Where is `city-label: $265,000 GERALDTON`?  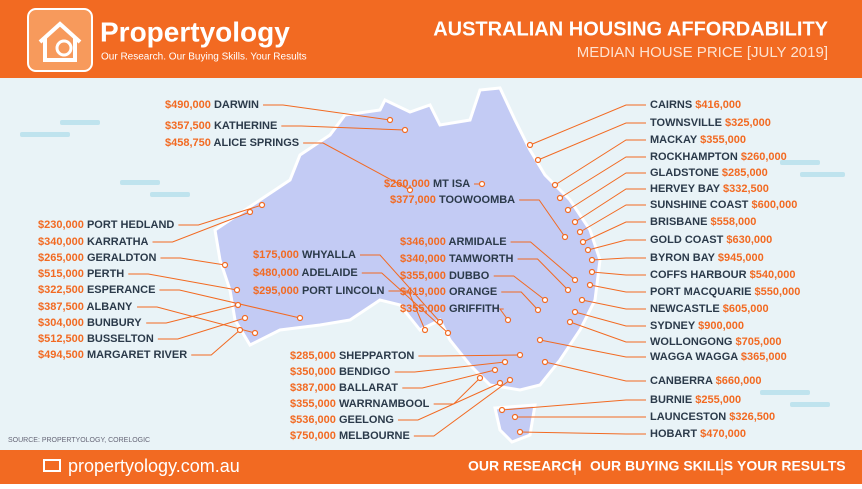
city-label: $265,000 GERALDTON is located at coordinates (97, 258).